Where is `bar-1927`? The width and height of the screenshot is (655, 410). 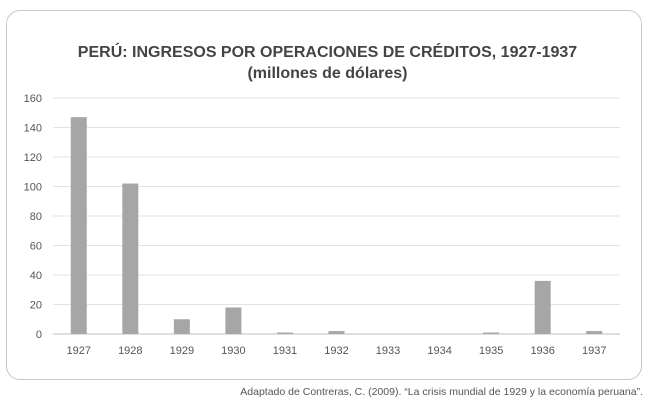
bar-1927 is located at coordinates (78, 225).